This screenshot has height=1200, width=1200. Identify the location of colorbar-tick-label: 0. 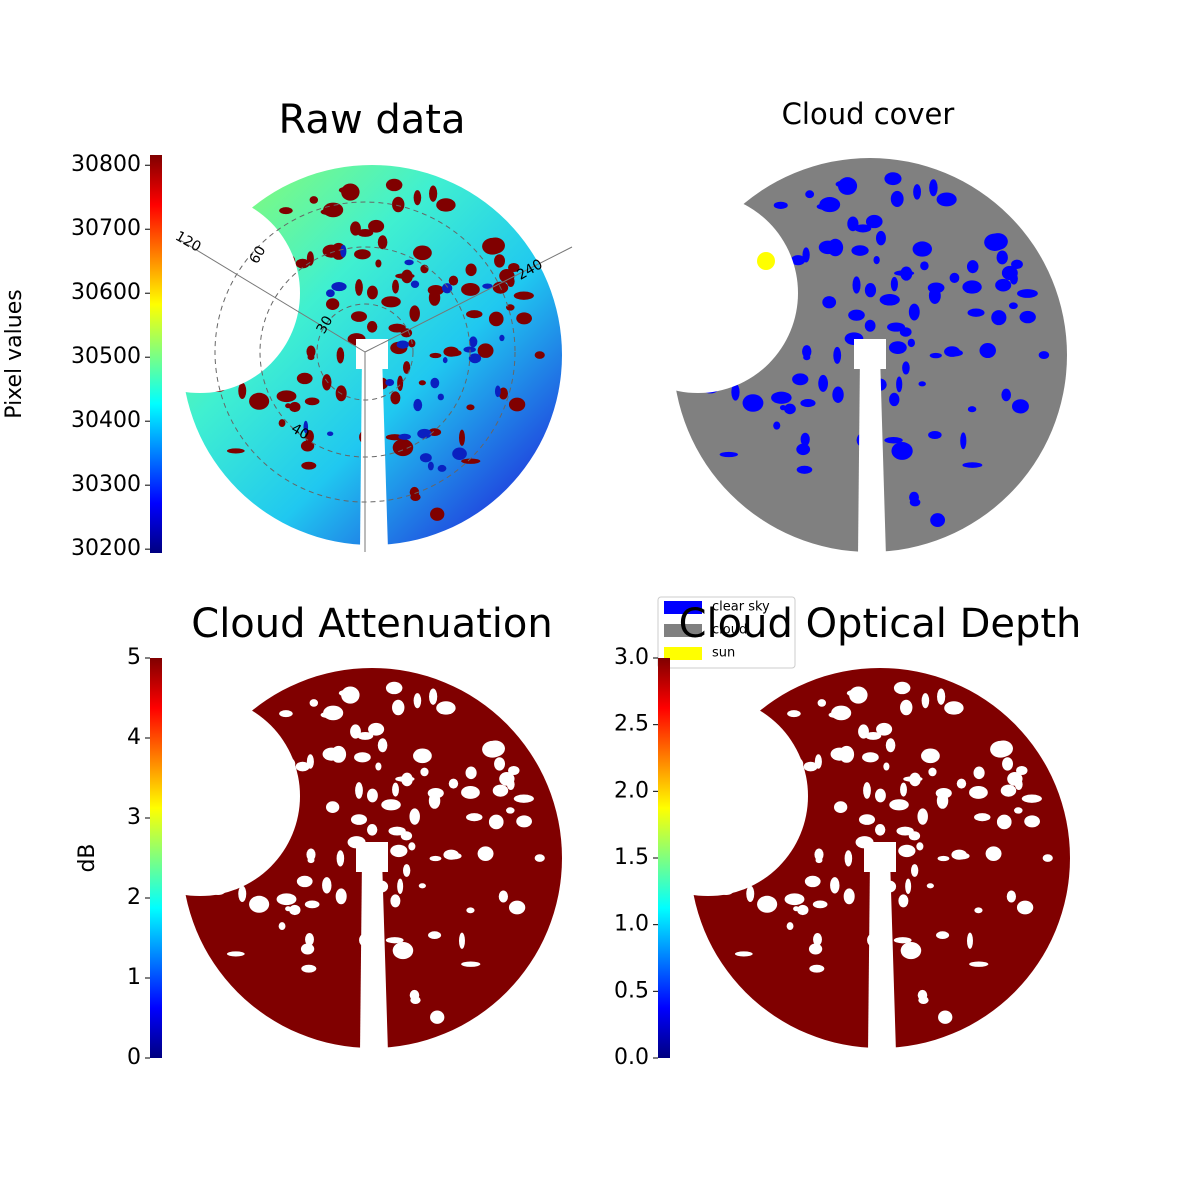
(134, 1057).